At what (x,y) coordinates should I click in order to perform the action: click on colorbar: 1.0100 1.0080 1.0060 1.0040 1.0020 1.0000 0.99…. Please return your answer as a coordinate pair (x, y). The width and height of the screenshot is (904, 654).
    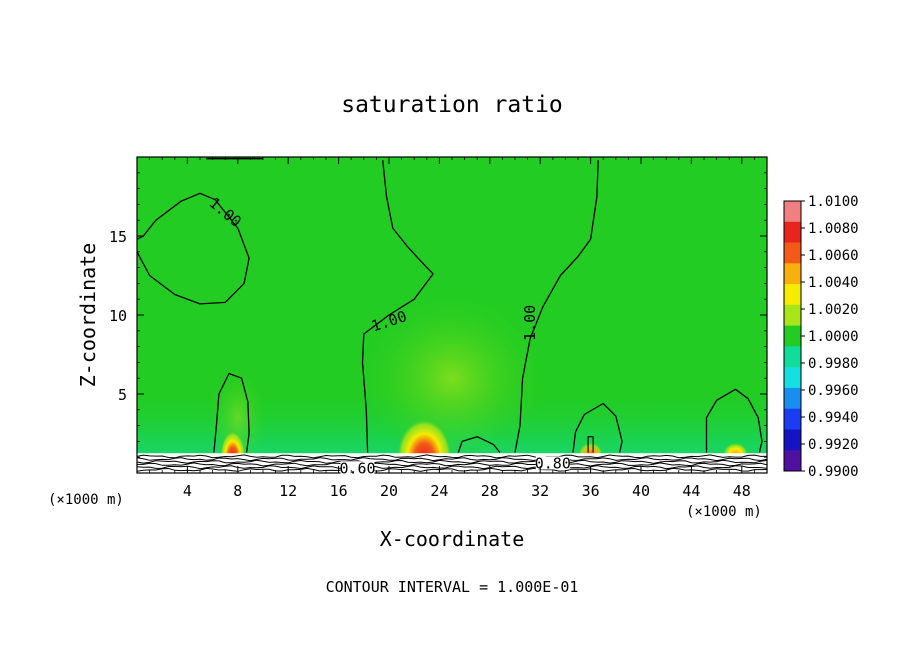
    Looking at the image, I should click on (821, 337).